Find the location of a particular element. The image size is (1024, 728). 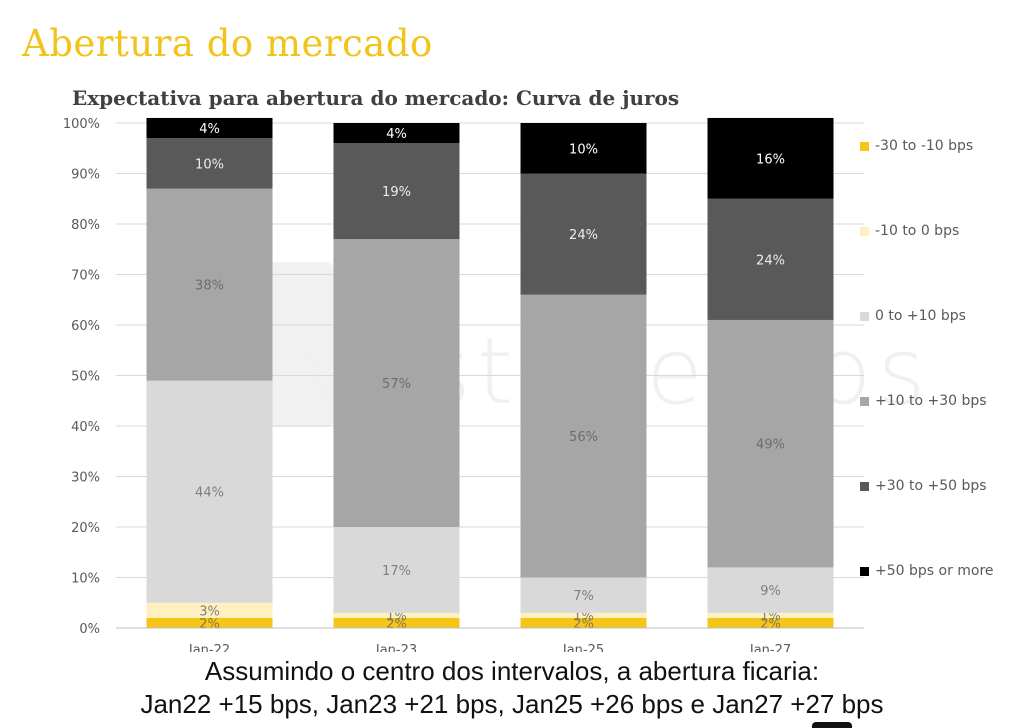

x-tick-label: Jan-23 is located at coordinates (396, 647).